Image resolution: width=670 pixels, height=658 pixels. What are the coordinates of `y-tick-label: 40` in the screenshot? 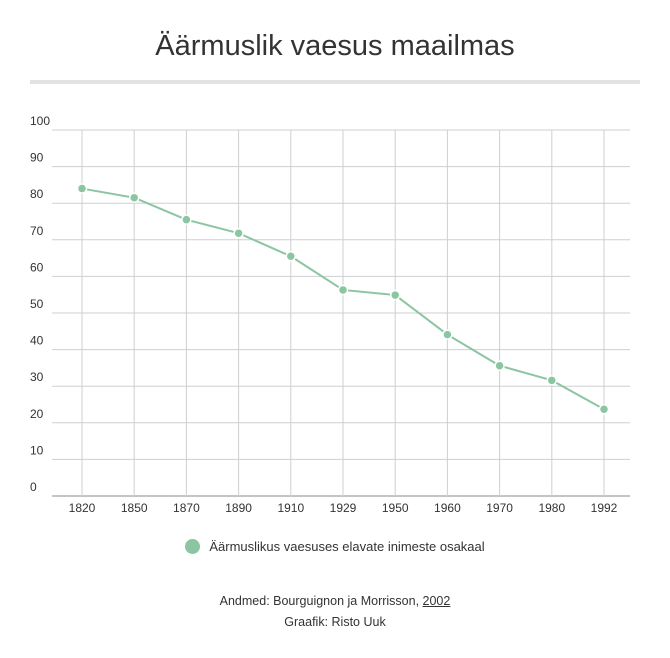 It's located at (37, 341).